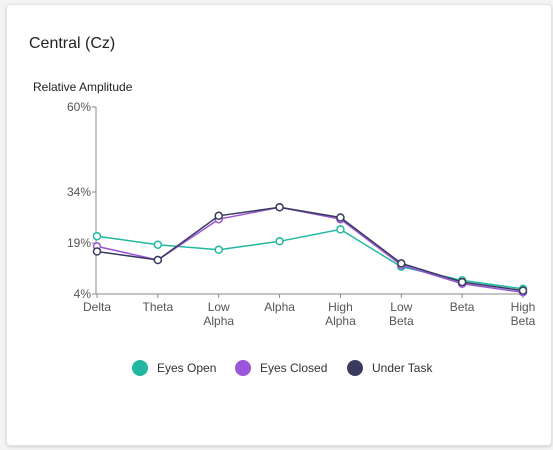 The image size is (553, 450). I want to click on y-axis-label: Relative Amplitude, so click(83, 87).